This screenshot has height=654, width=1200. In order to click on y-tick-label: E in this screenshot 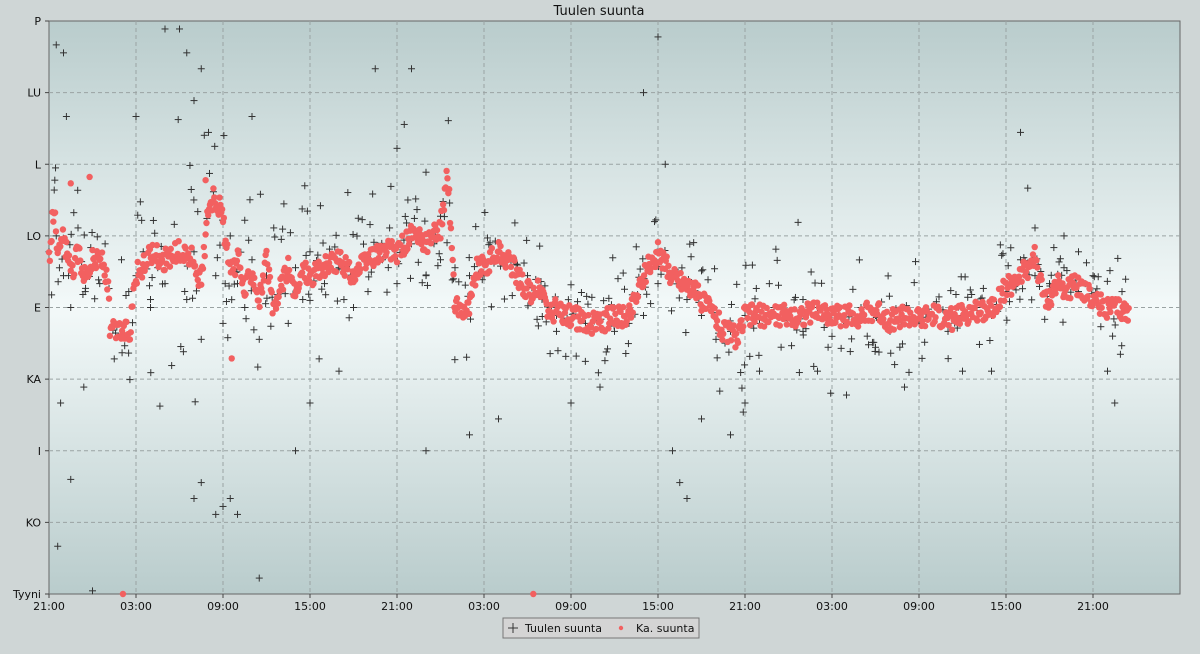, I will do `click(37, 308)`.